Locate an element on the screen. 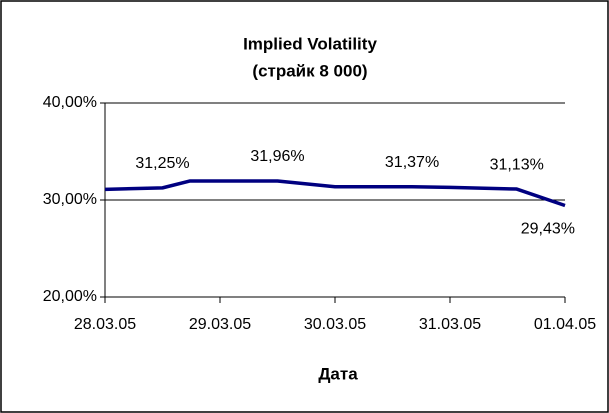 This screenshot has width=609, height=413. y-tick-label: 20,00% is located at coordinates (70, 296).